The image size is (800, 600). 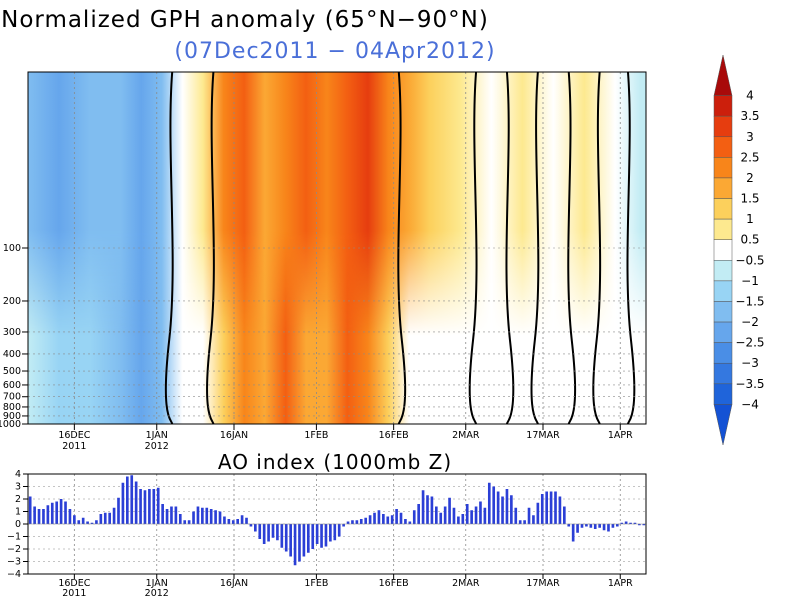 I want to click on heatmap-x-tick-label: 1APR, so click(x=620, y=435).